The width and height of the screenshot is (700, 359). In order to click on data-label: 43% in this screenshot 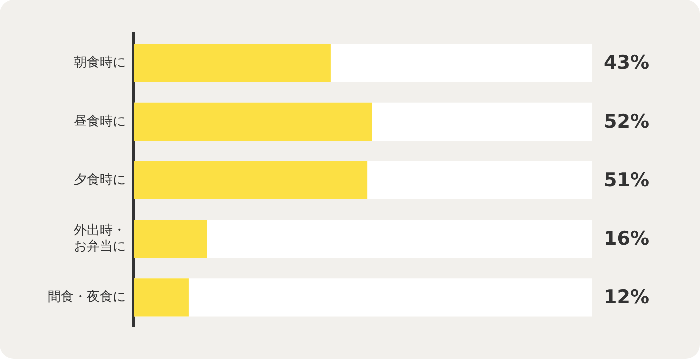, I will do `click(627, 63)`.